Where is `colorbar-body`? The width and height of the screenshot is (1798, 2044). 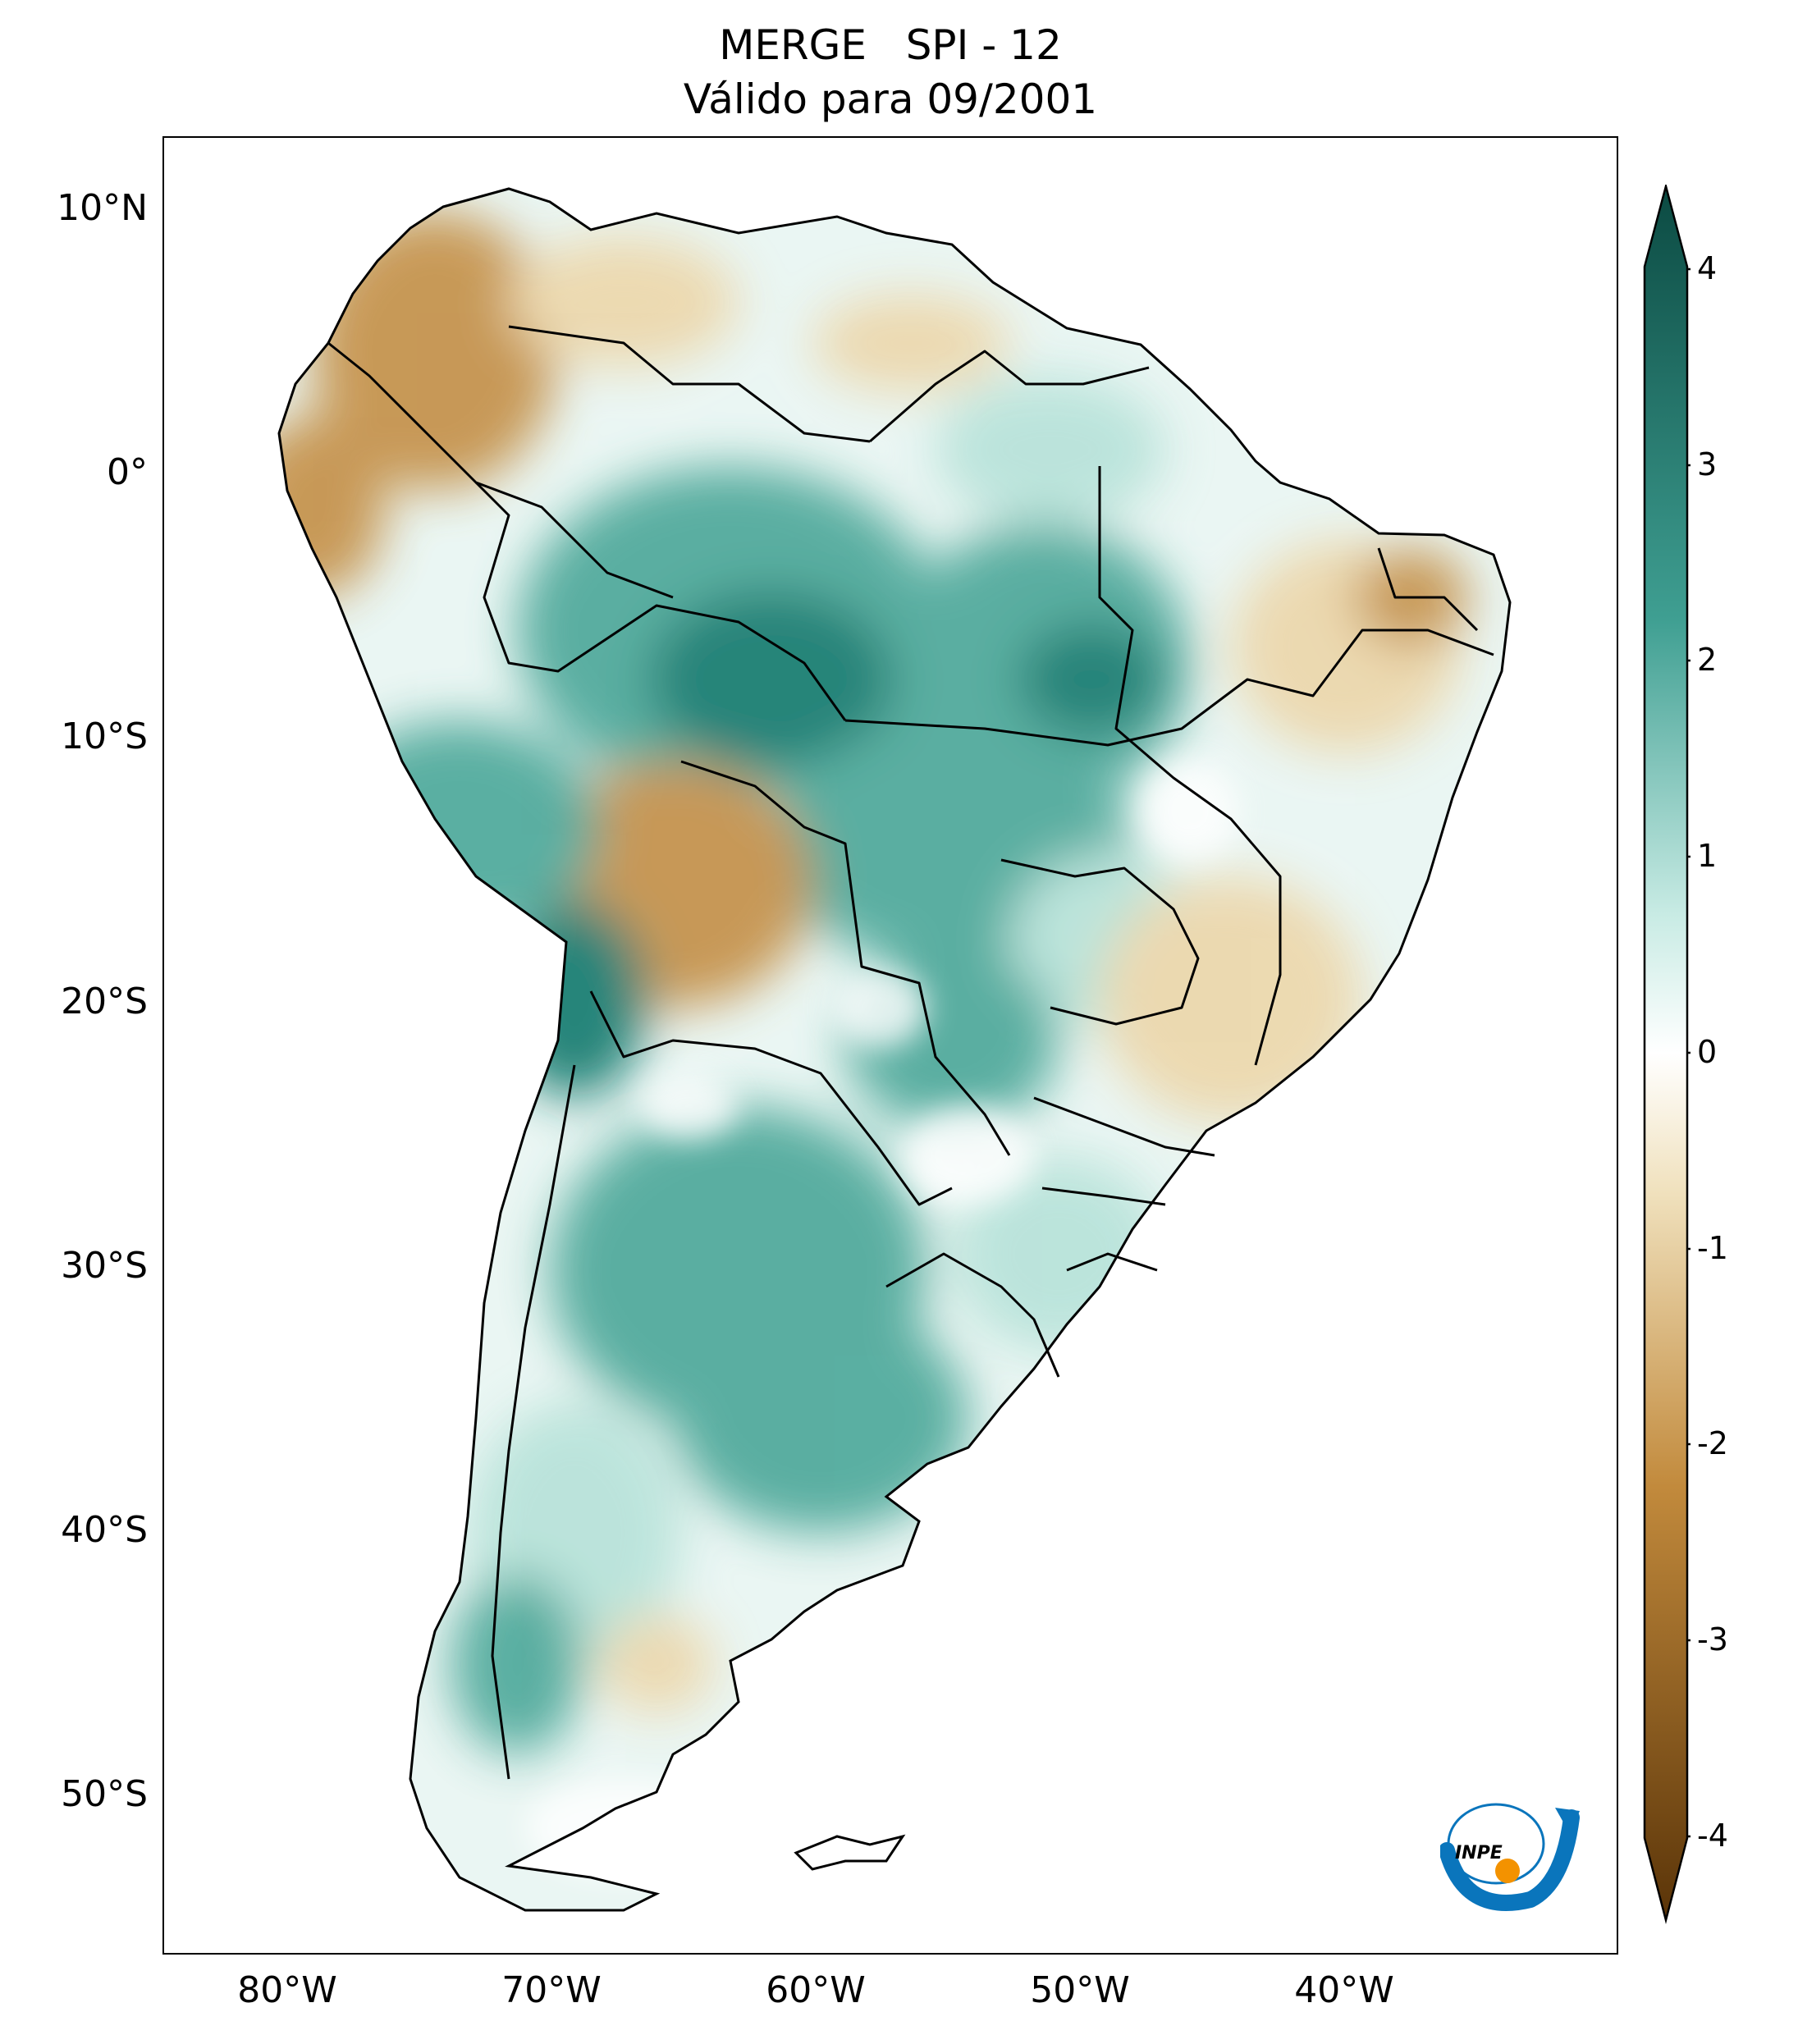 colorbar-body is located at coordinates (1666, 1054).